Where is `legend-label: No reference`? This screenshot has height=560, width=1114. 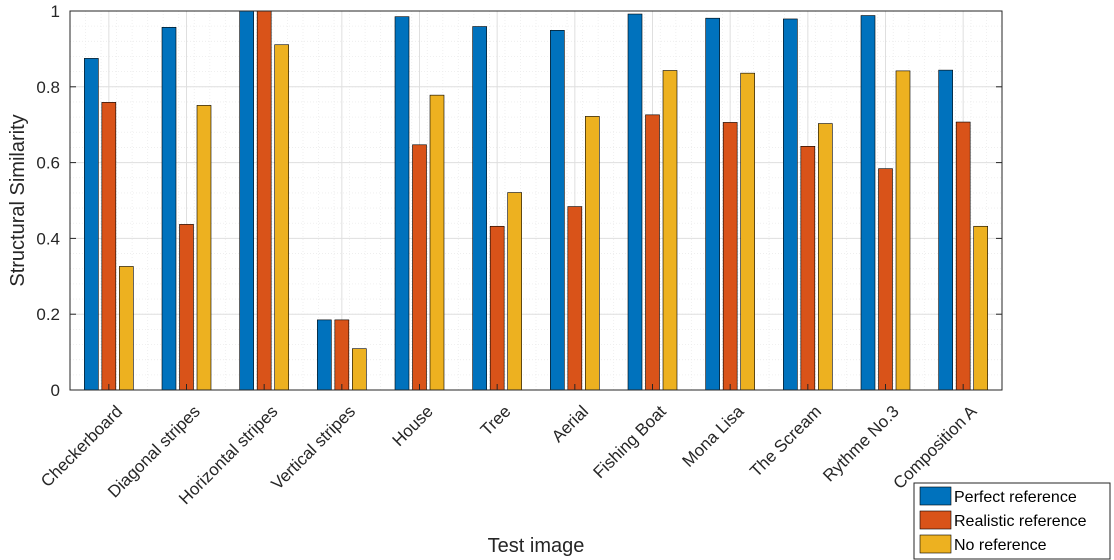 legend-label: No reference is located at coordinates (1000, 545).